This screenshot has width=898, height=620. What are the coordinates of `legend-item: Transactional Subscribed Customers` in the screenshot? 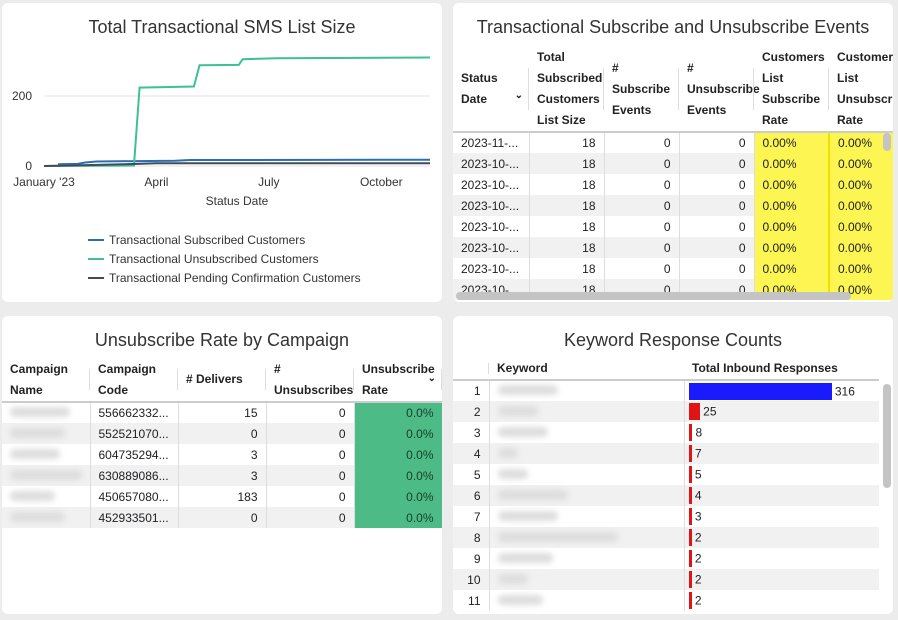 It's located at (224, 239).